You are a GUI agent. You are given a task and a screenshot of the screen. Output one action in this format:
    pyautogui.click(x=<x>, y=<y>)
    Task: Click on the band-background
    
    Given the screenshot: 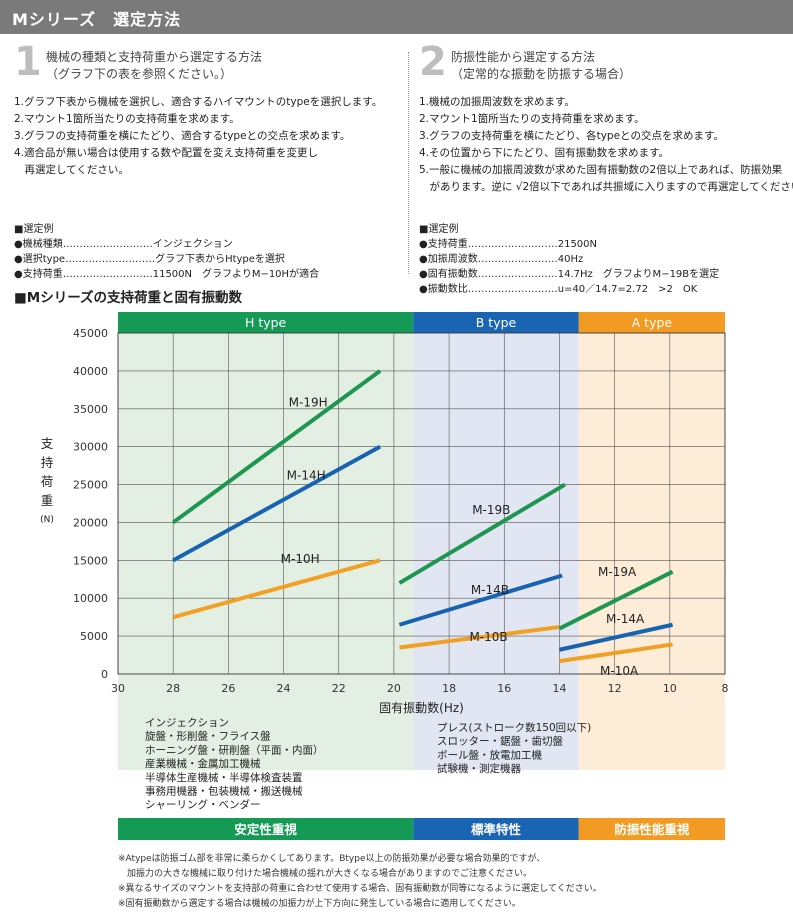 What is the action you would take?
    pyautogui.click(x=651, y=551)
    